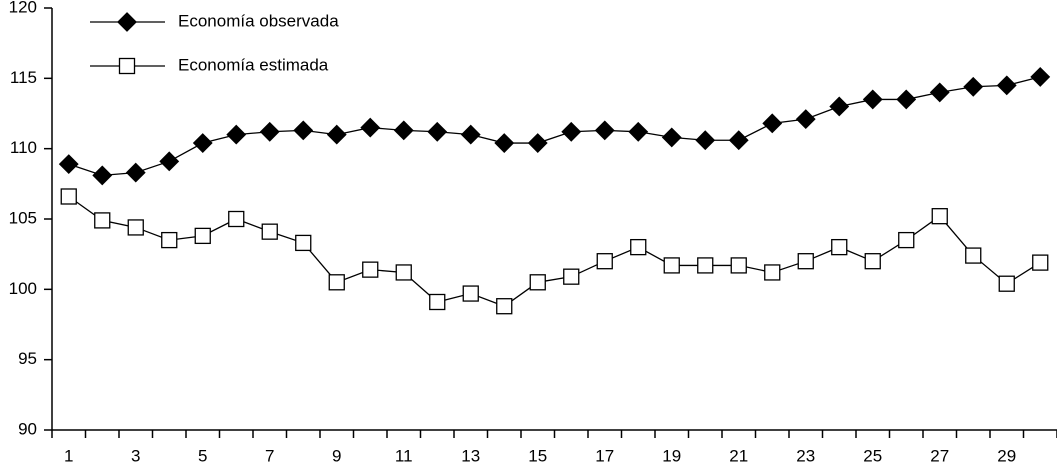  What do you see at coordinates (805, 455) in the screenshot?
I see `x-tick-label: 23` at bounding box center [805, 455].